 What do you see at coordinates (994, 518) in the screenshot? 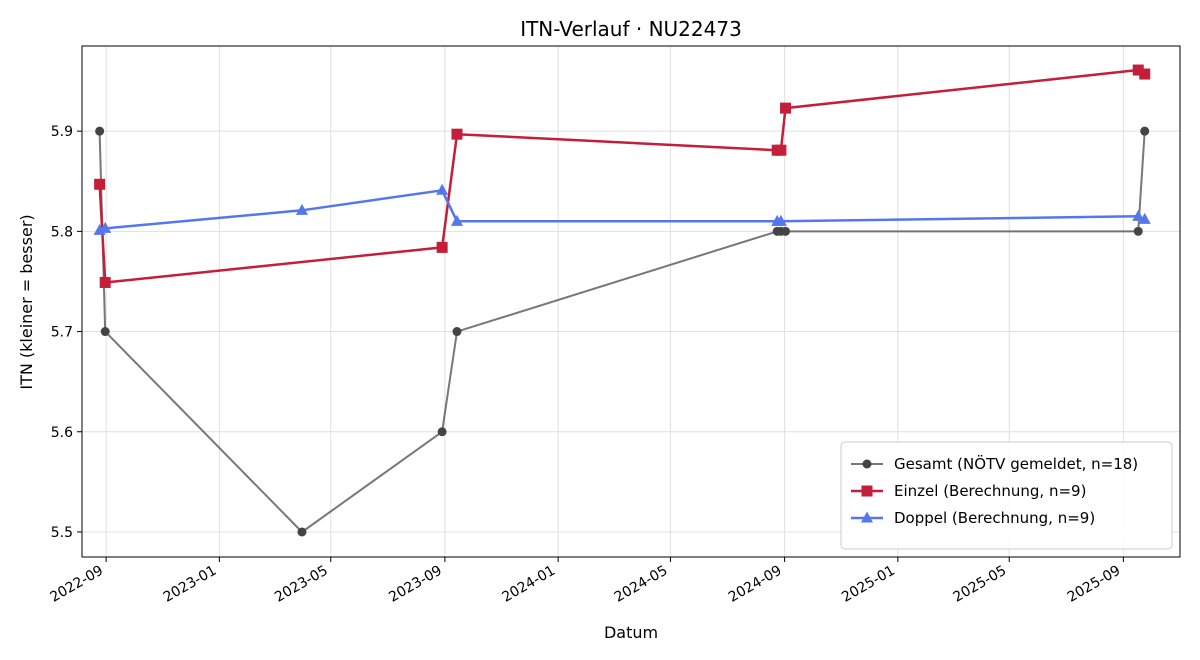
I see `legend-label: Doppel (Berechnung, n=9)` at bounding box center [994, 518].